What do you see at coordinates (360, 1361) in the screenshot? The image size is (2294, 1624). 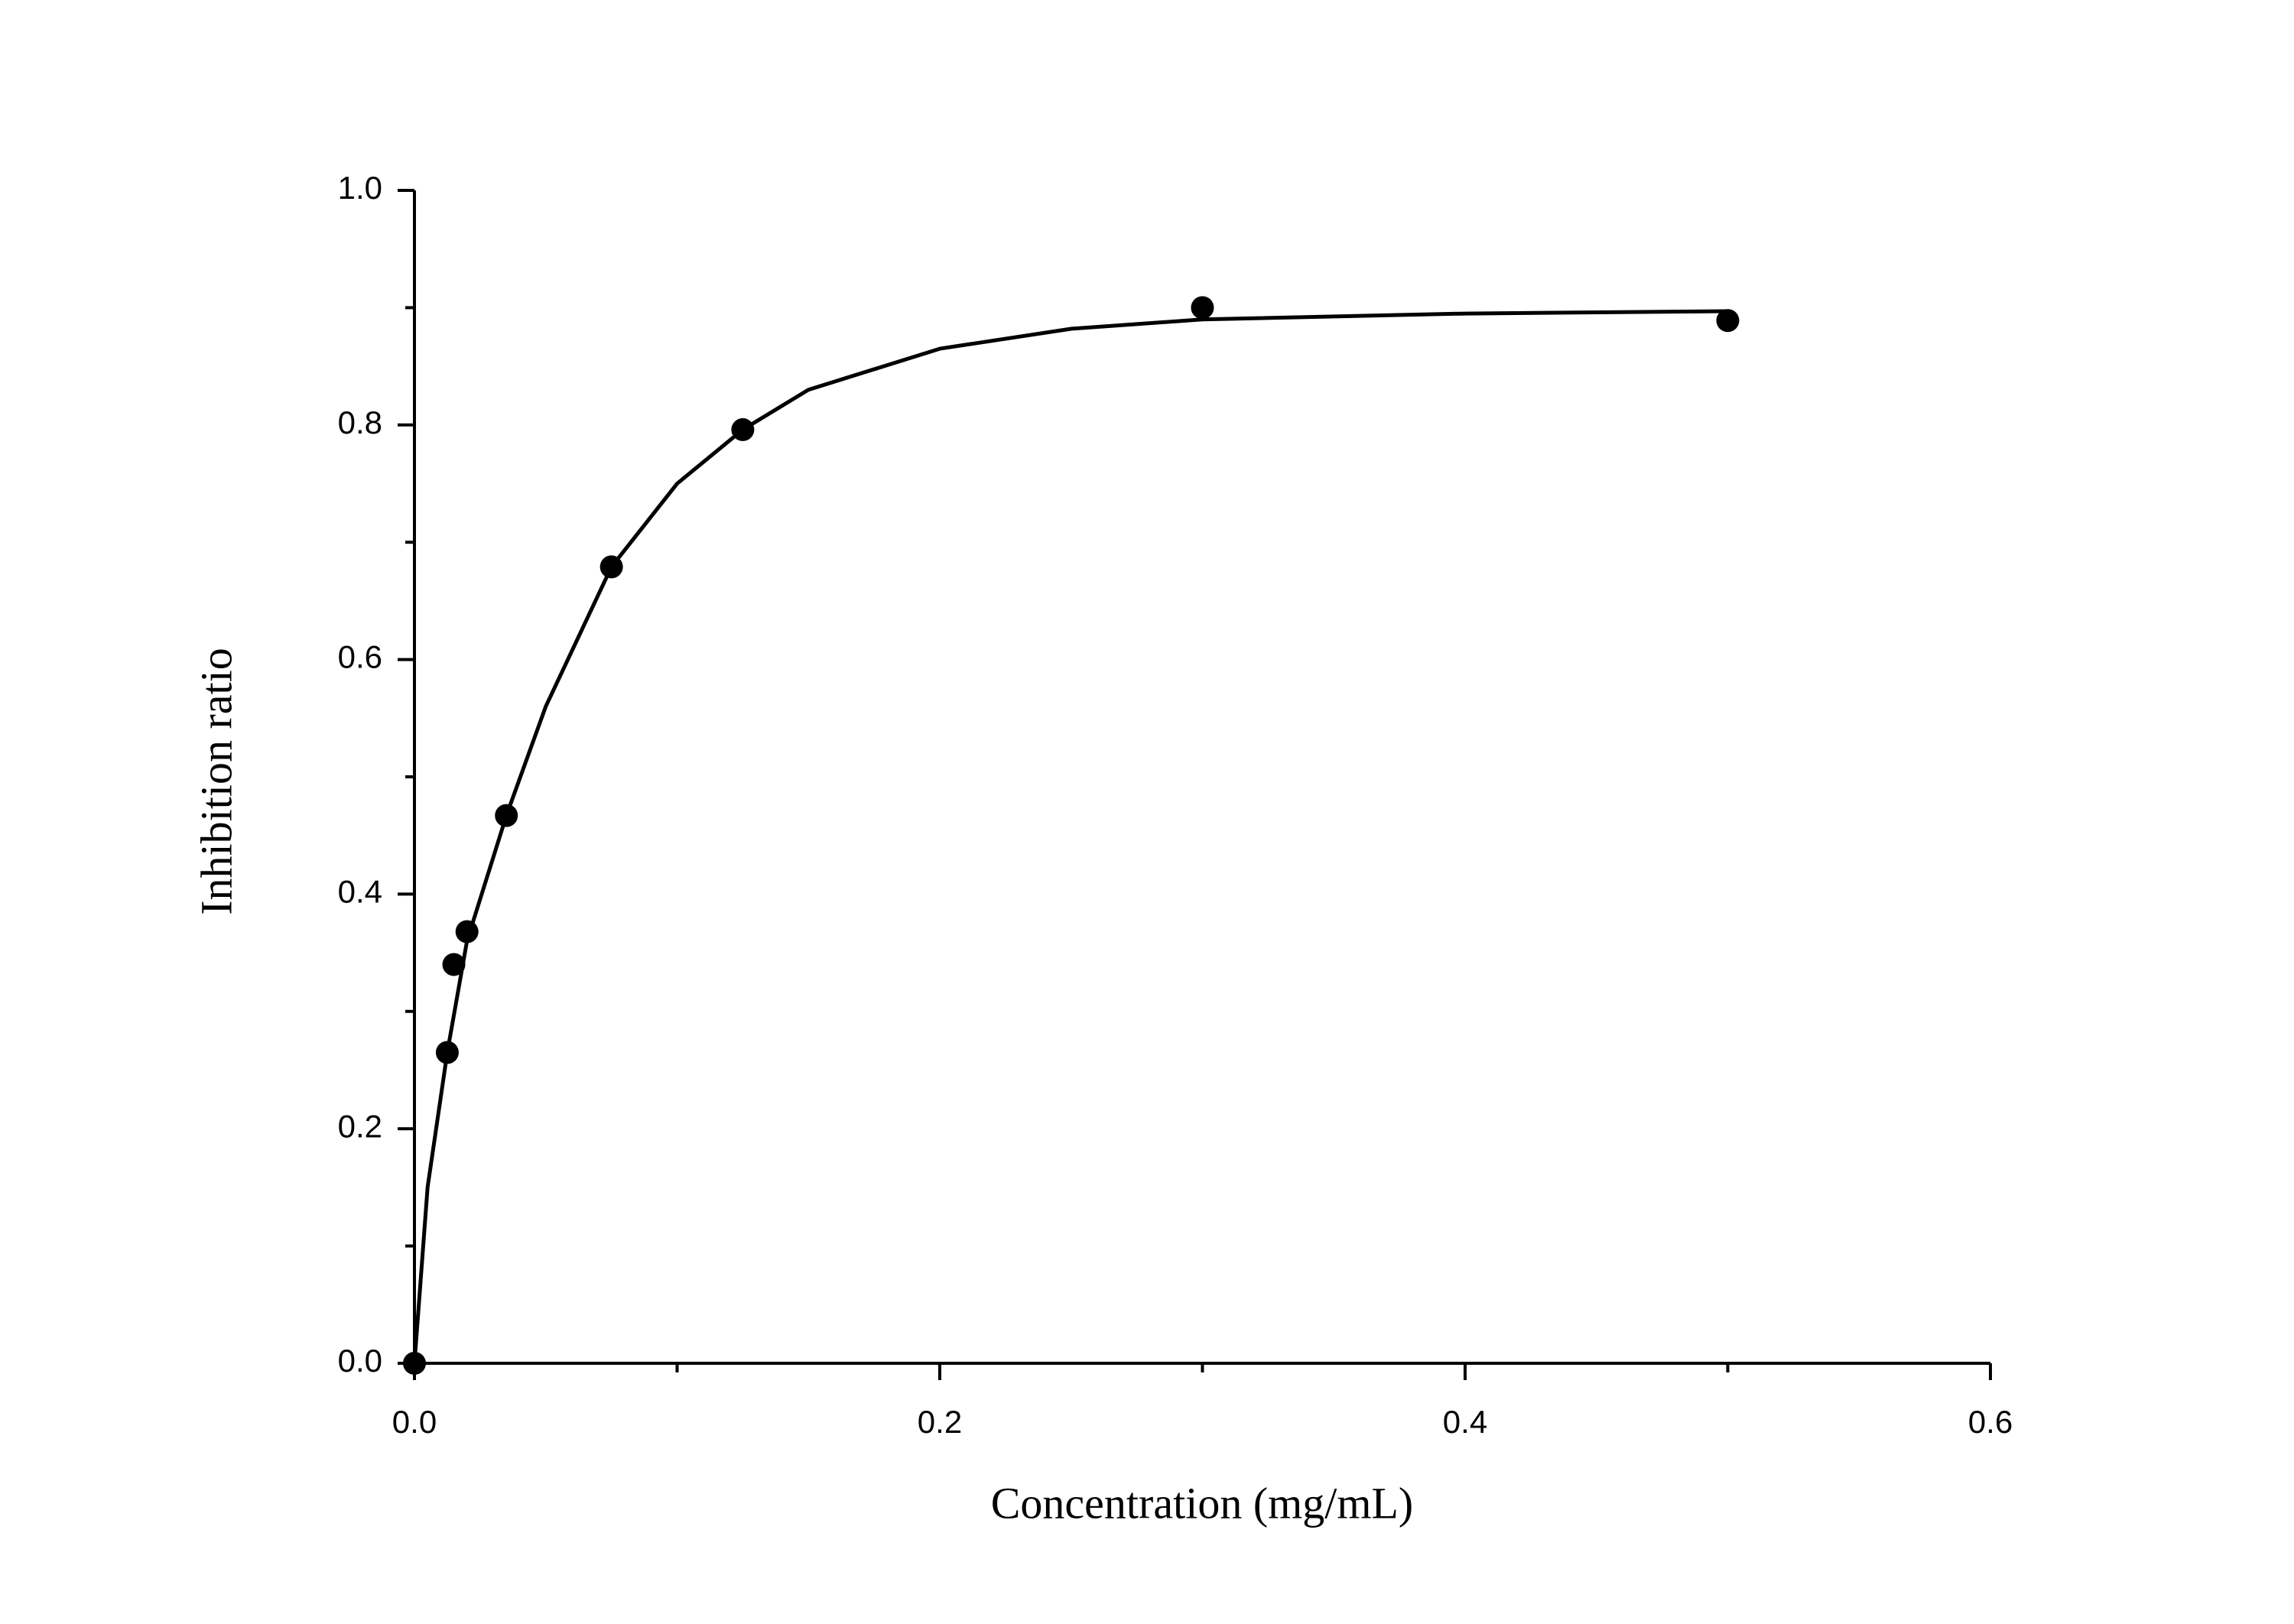 I see `y-tick-label: 0.0` at bounding box center [360, 1361].